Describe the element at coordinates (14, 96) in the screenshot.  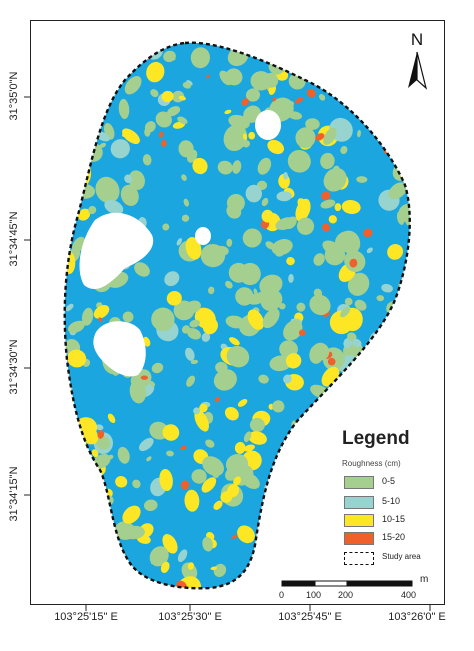
I see `latitude-label: 31°35'0"N` at that location.